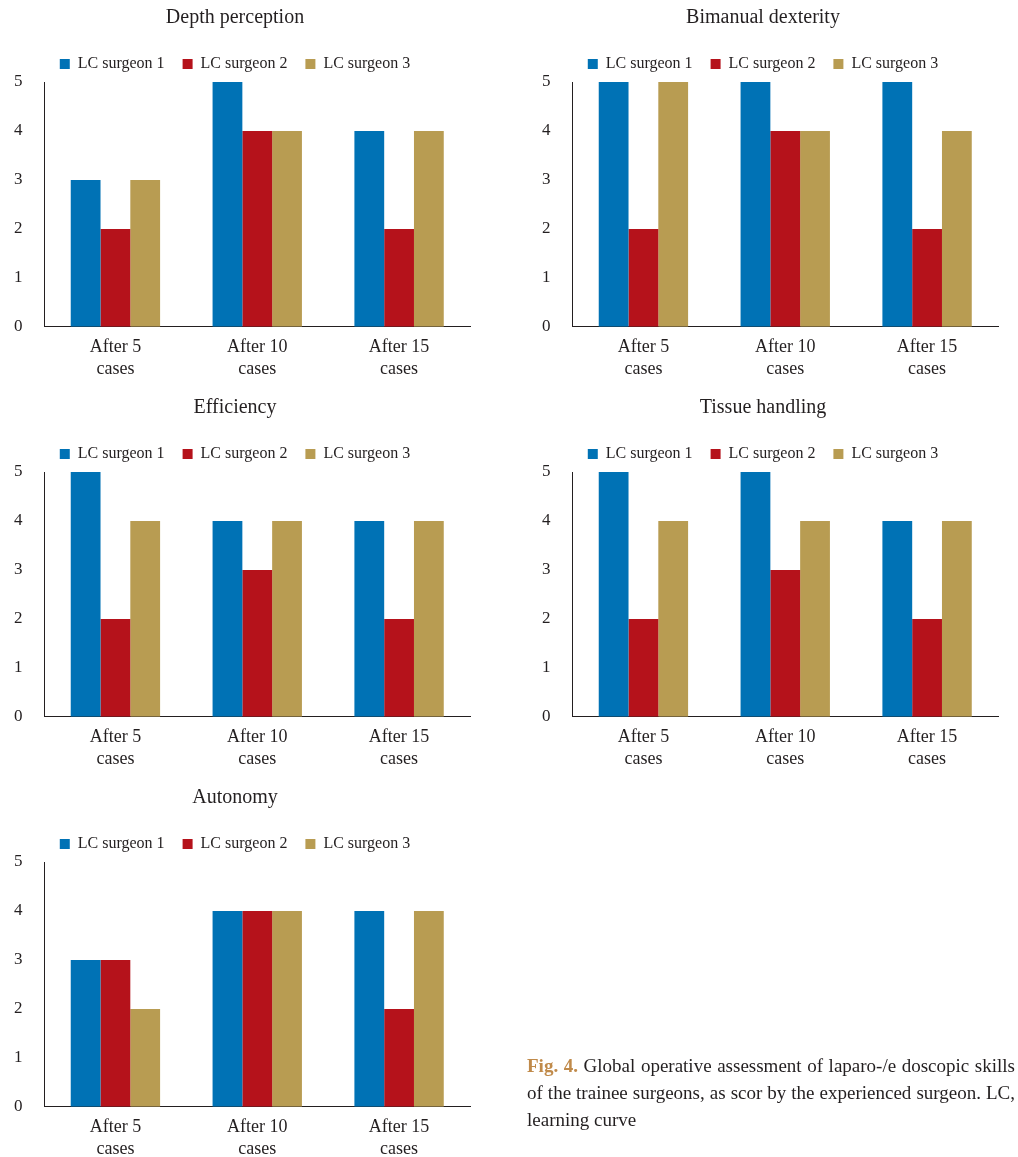 The height and width of the screenshot is (1157, 1018). Describe the element at coordinates (763, 407) in the screenshot. I see `chart-title: Tissue handling` at that location.